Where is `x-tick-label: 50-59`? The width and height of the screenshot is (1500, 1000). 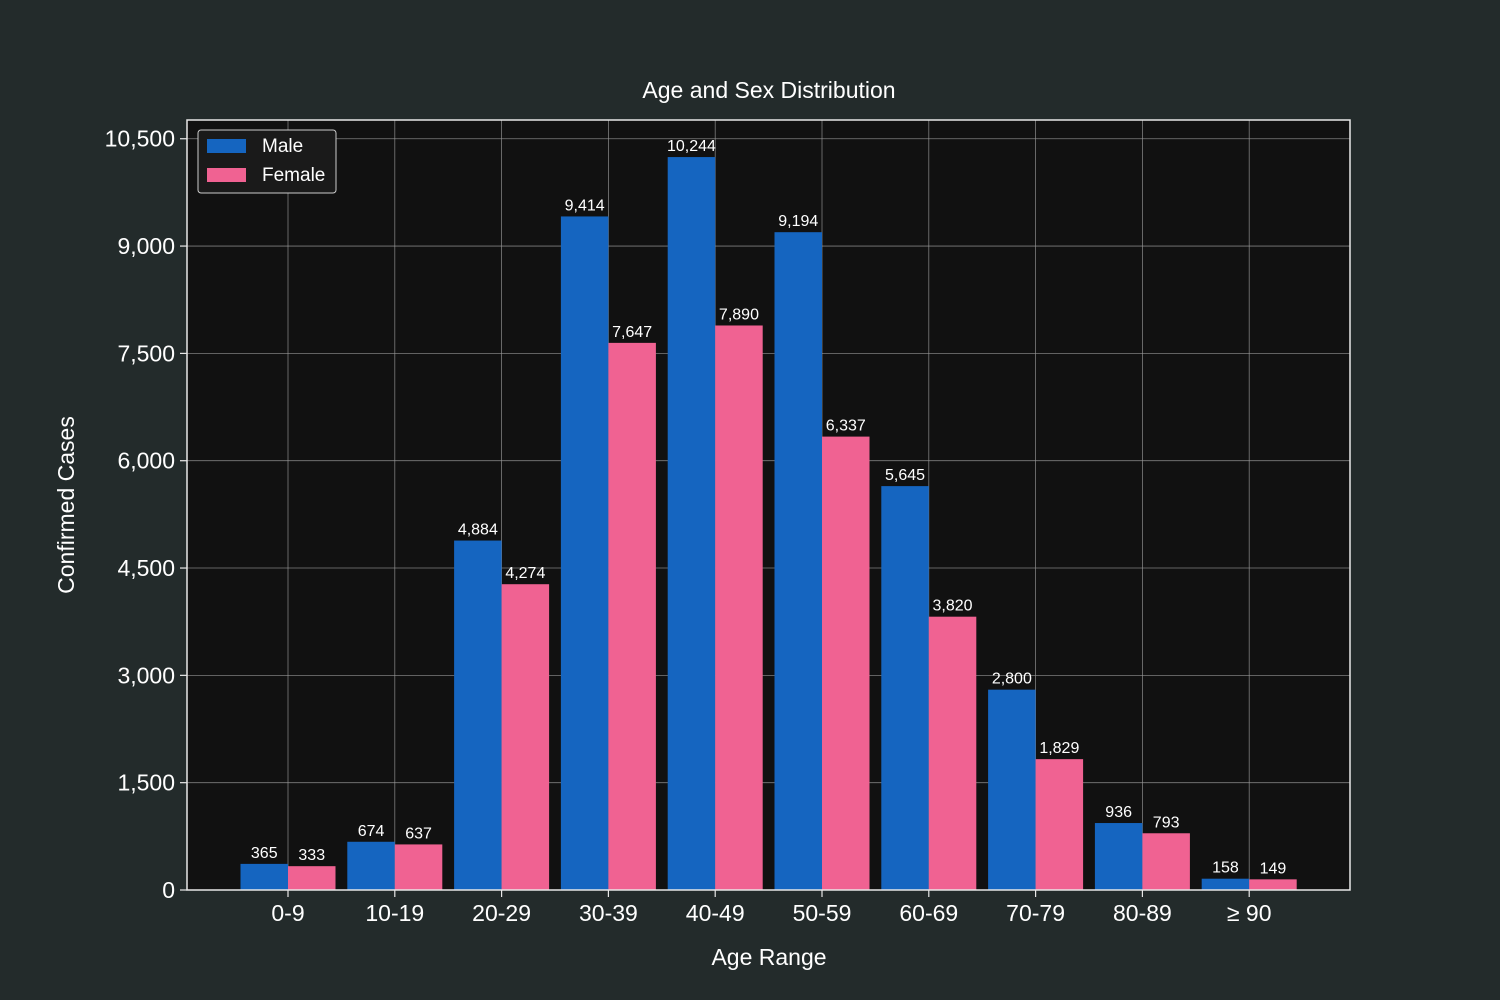 x-tick-label: 50-59 is located at coordinates (822, 913).